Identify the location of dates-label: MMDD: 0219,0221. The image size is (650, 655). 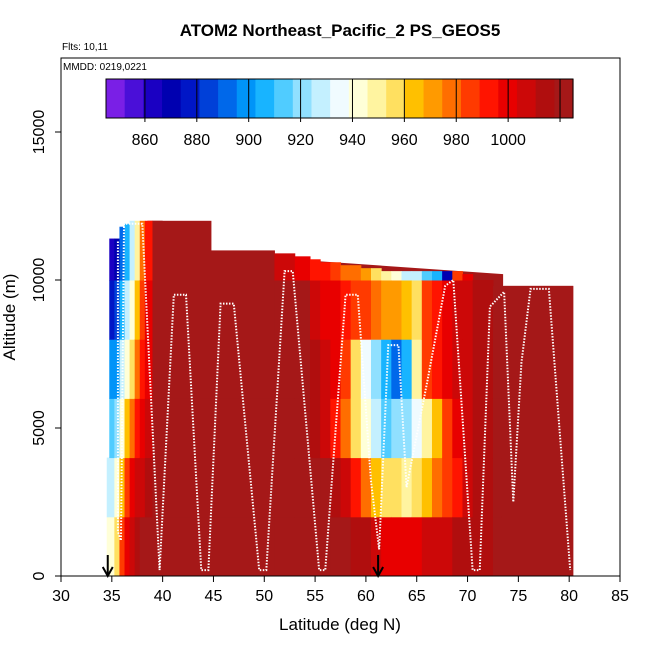
(105, 67).